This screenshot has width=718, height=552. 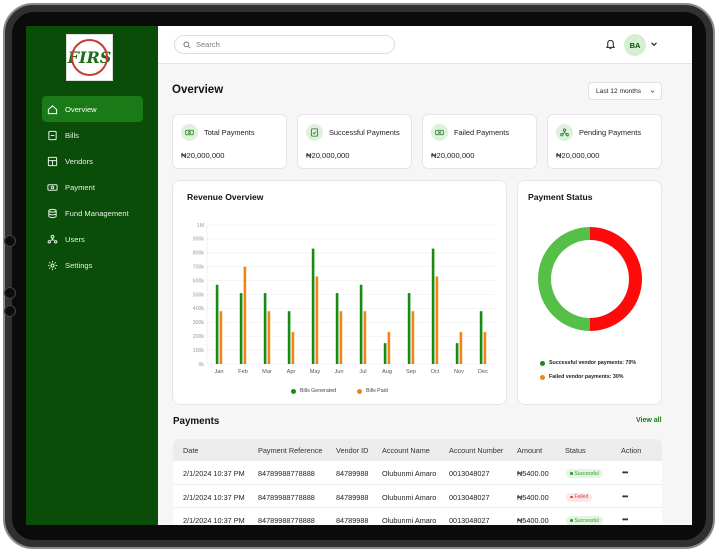 What do you see at coordinates (315, 372) in the screenshot?
I see `x-tick-label: May` at bounding box center [315, 372].